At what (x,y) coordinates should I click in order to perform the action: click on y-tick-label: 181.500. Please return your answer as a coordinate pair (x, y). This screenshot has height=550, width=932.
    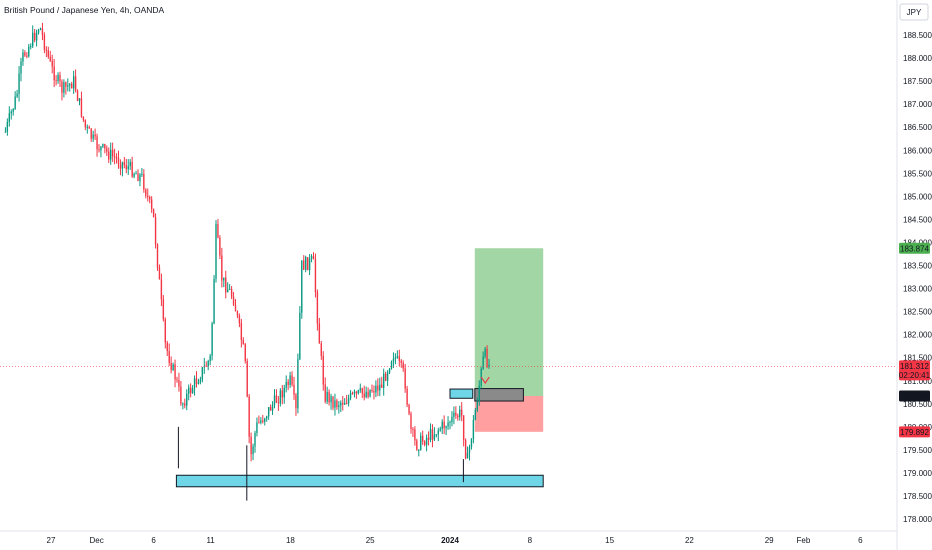
    Looking at the image, I should click on (917, 358).